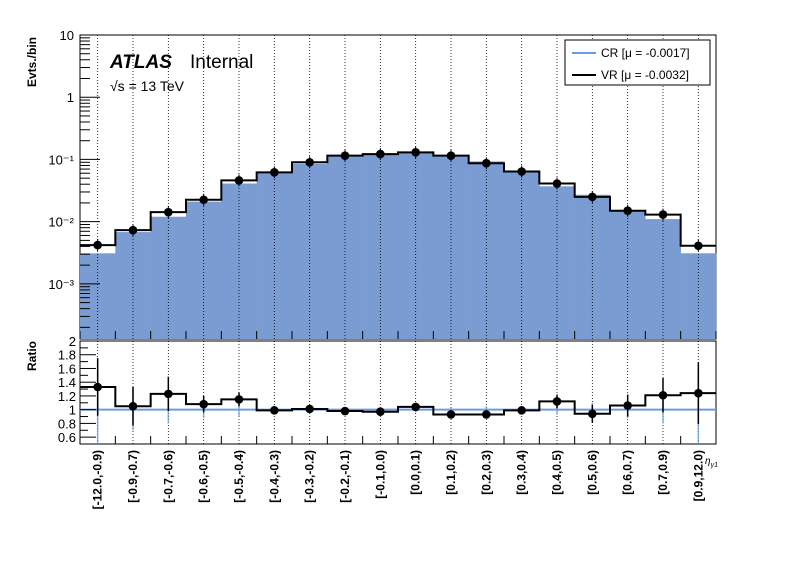 This screenshot has width=796, height=577. I want to click on y-tick-label: 10, so click(67, 35).